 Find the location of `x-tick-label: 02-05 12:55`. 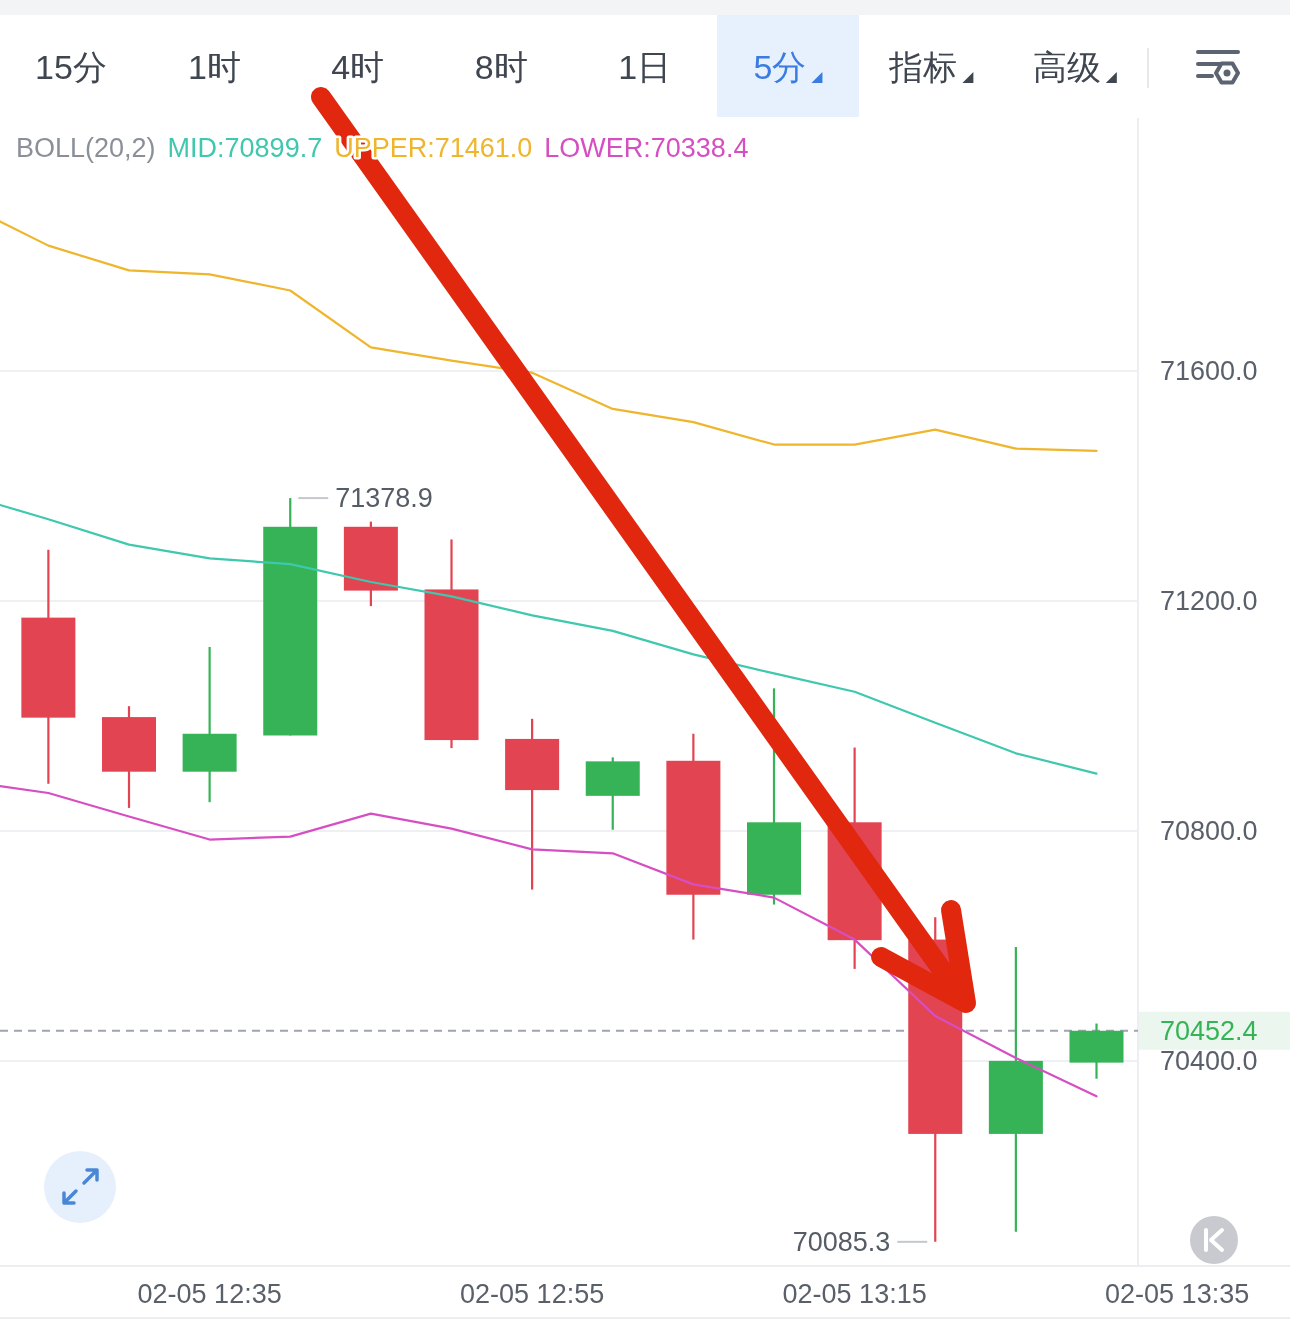

x-tick-label: 02-05 12:55 is located at coordinates (532, 1294).